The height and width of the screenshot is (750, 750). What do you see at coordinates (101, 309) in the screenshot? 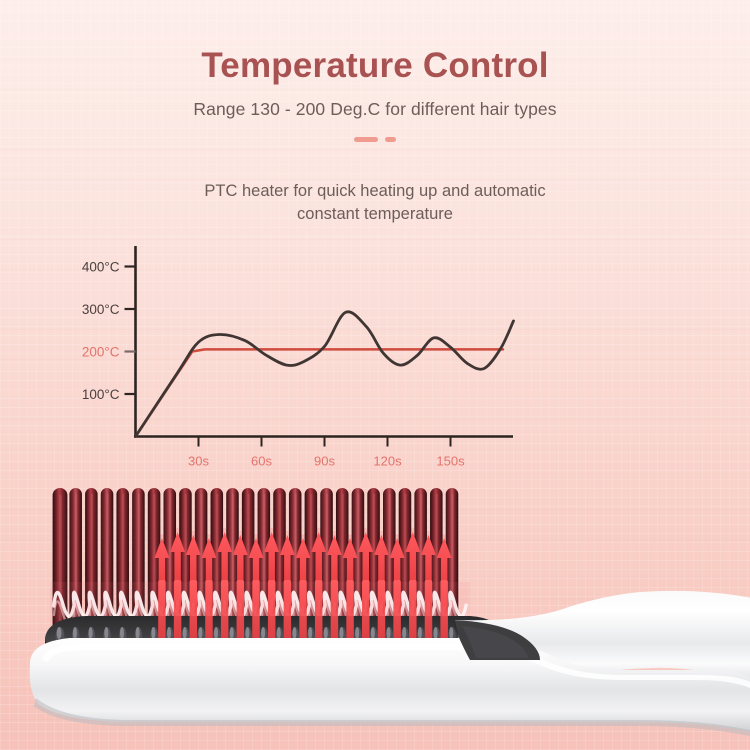
I see `y-tick-label: 300°C` at bounding box center [101, 309].